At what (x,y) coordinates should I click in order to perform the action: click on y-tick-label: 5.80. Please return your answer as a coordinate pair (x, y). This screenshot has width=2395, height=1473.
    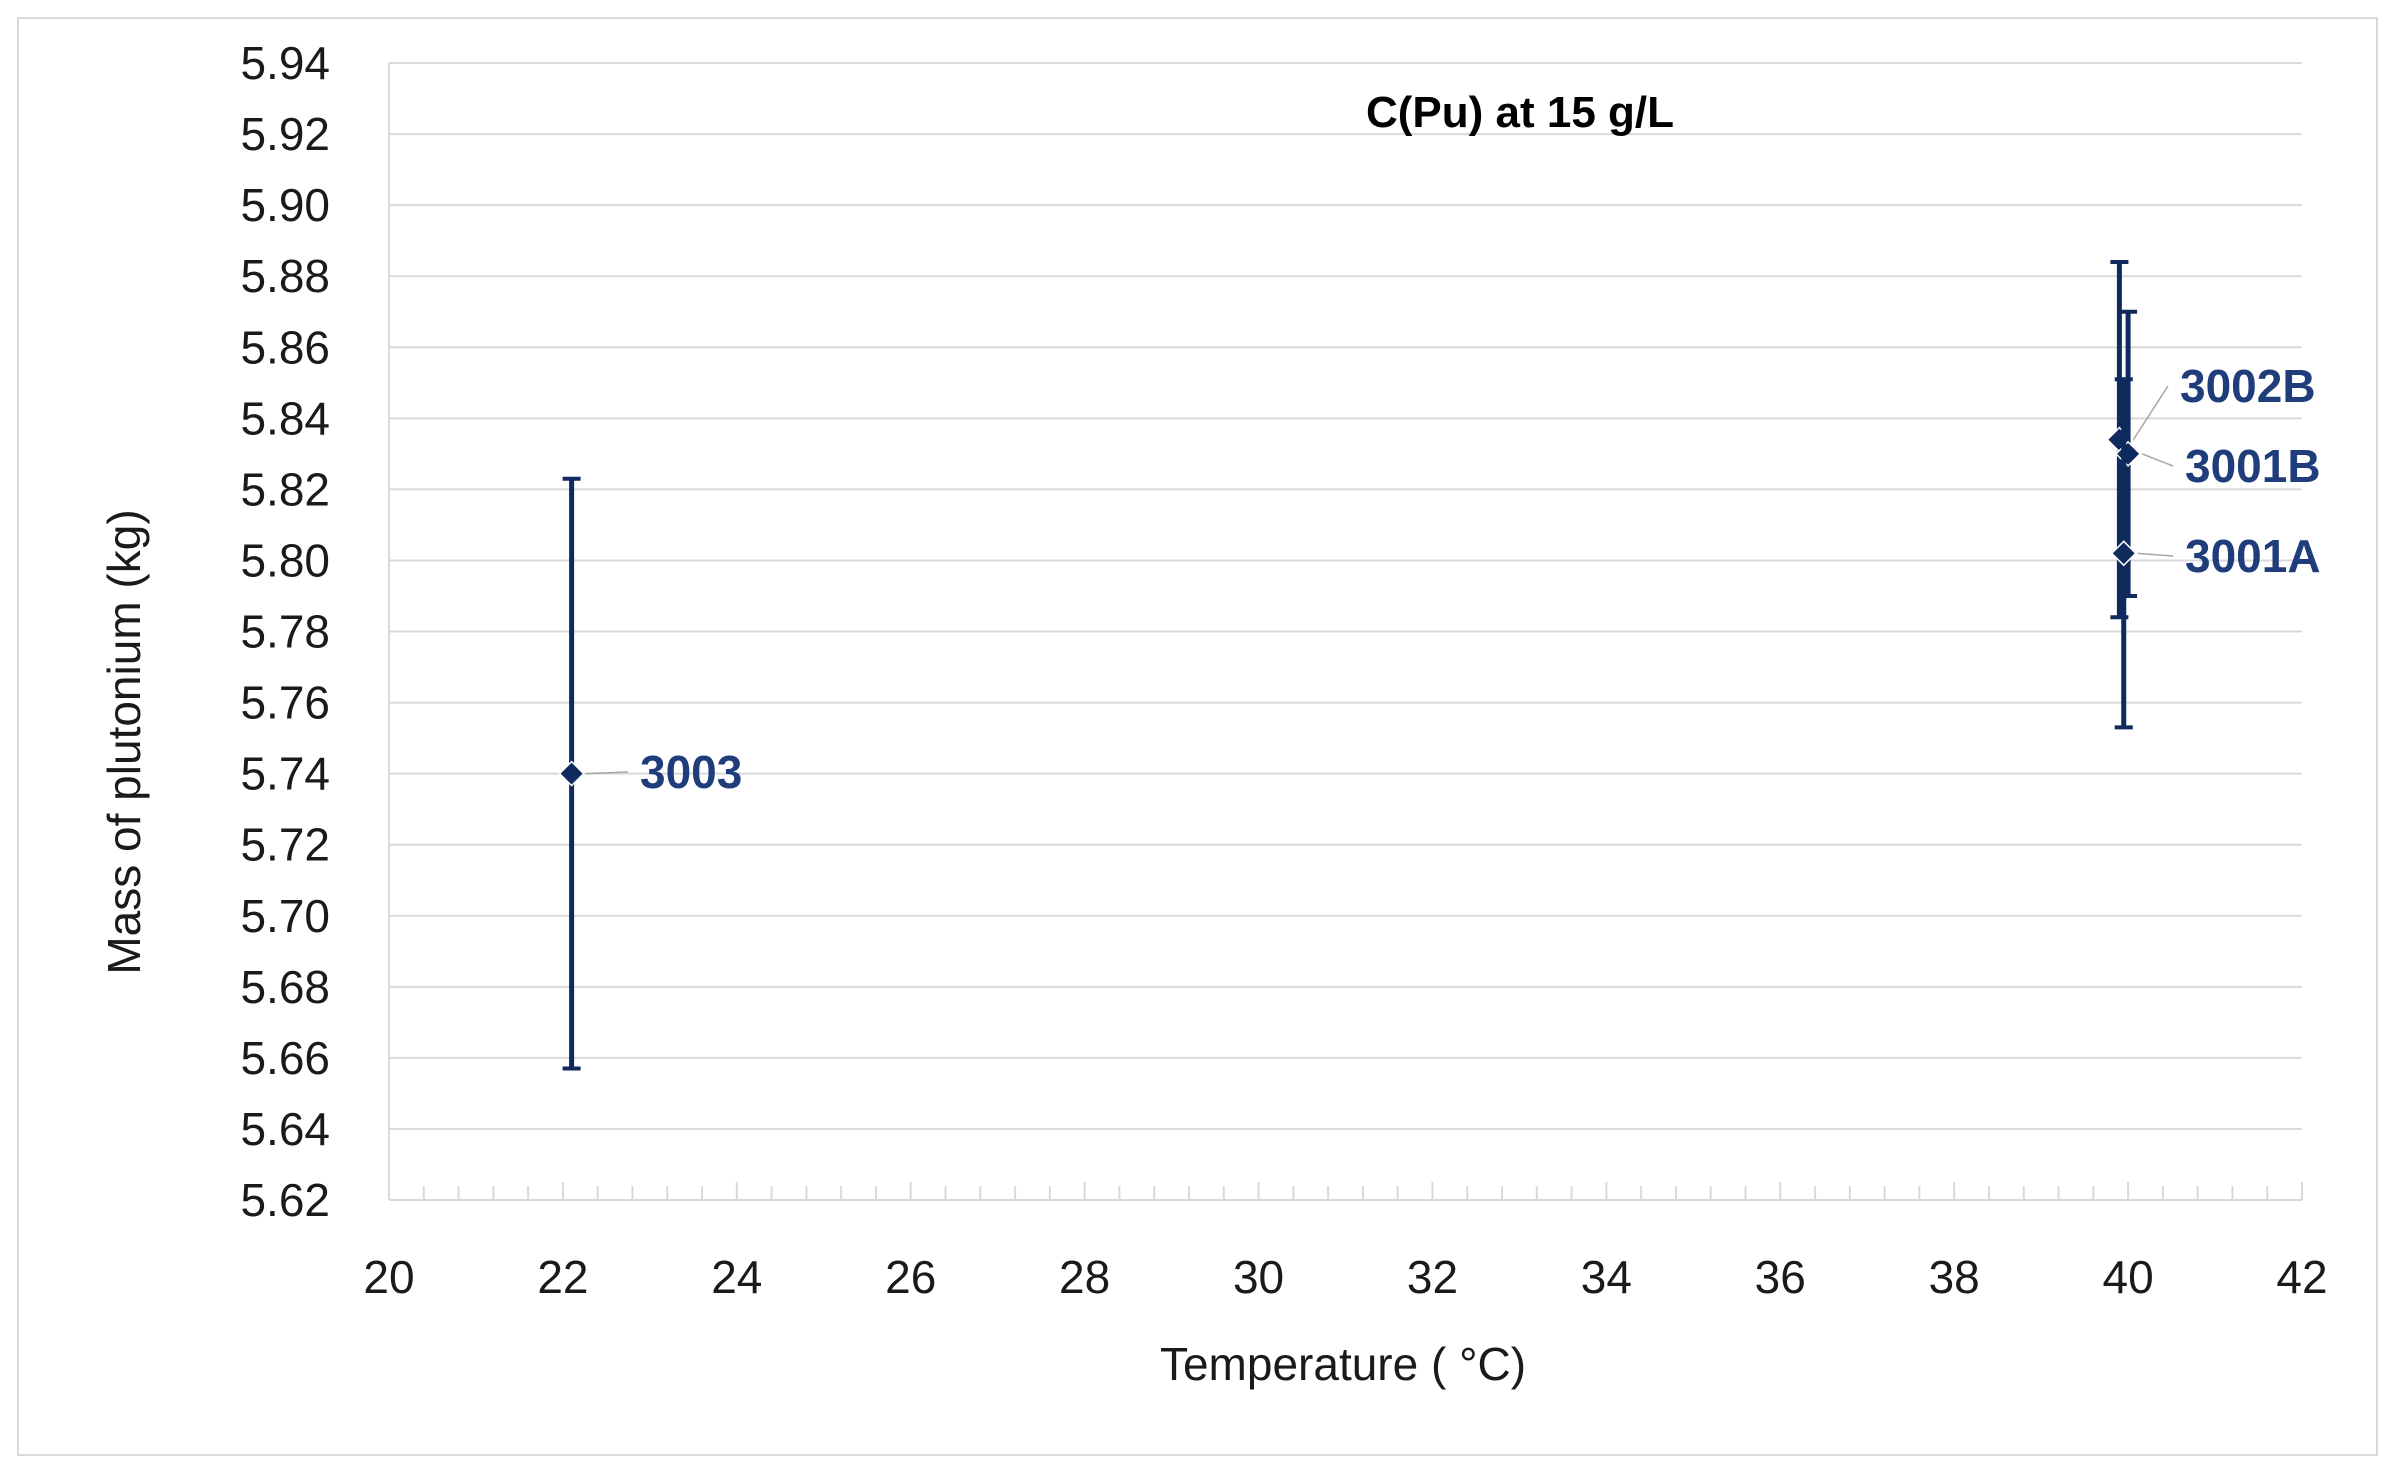
    Looking at the image, I should click on (285, 560).